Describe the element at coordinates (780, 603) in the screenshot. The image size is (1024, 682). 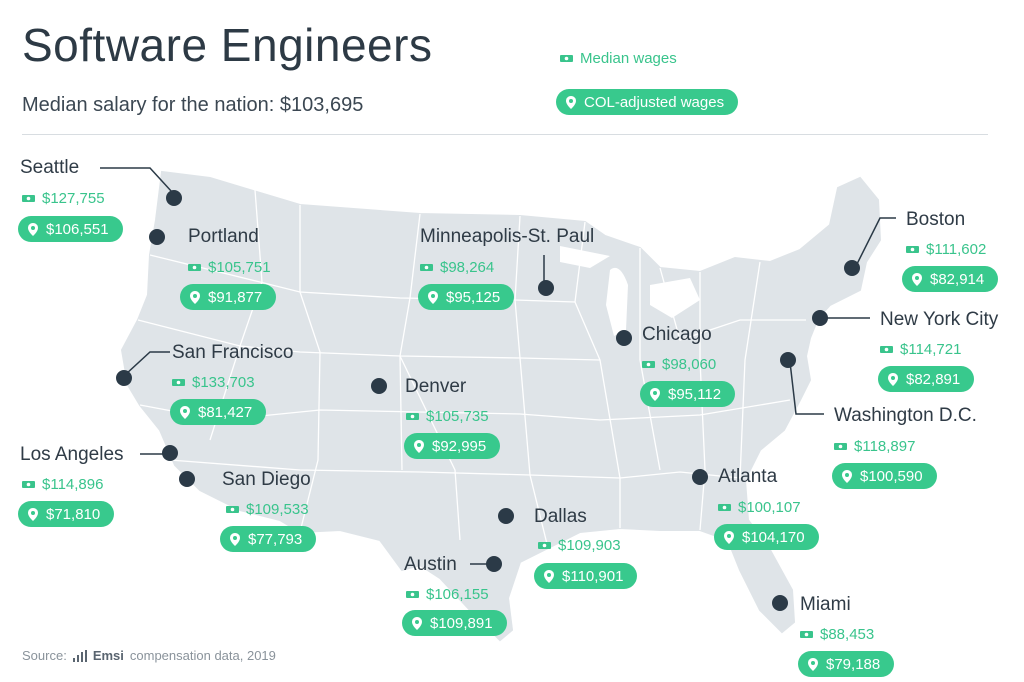
I see `marker-miami` at that location.